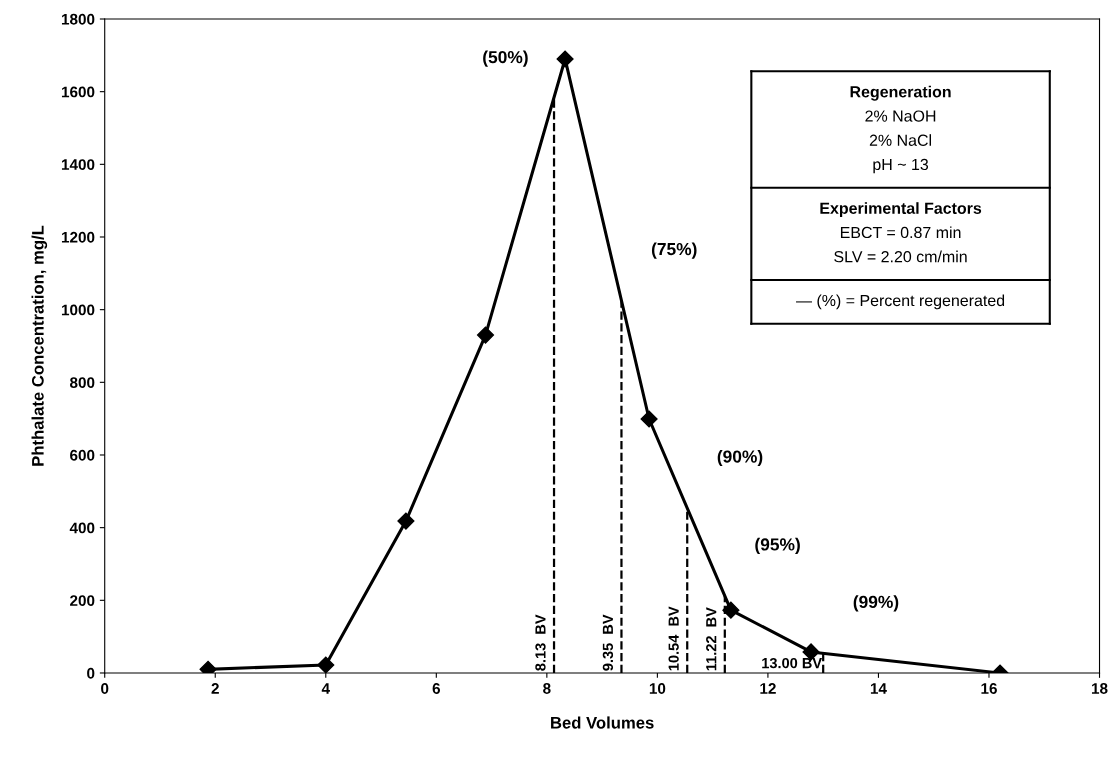  What do you see at coordinates (608, 642) in the screenshot?
I see `ref-line-label: 9.35 BV` at bounding box center [608, 642].